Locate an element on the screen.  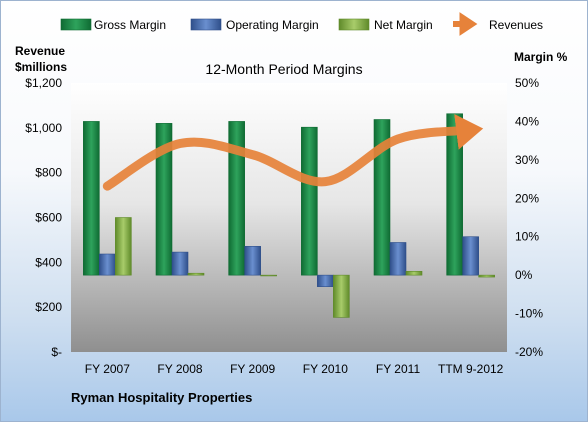
legend-label-gross-margin: Gross Margin is located at coordinates (130, 25).